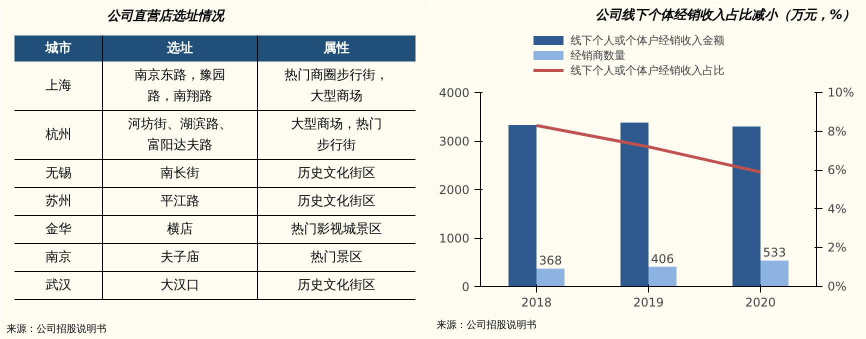 The image size is (866, 339). I want to click on data-label: 368, so click(550, 261).